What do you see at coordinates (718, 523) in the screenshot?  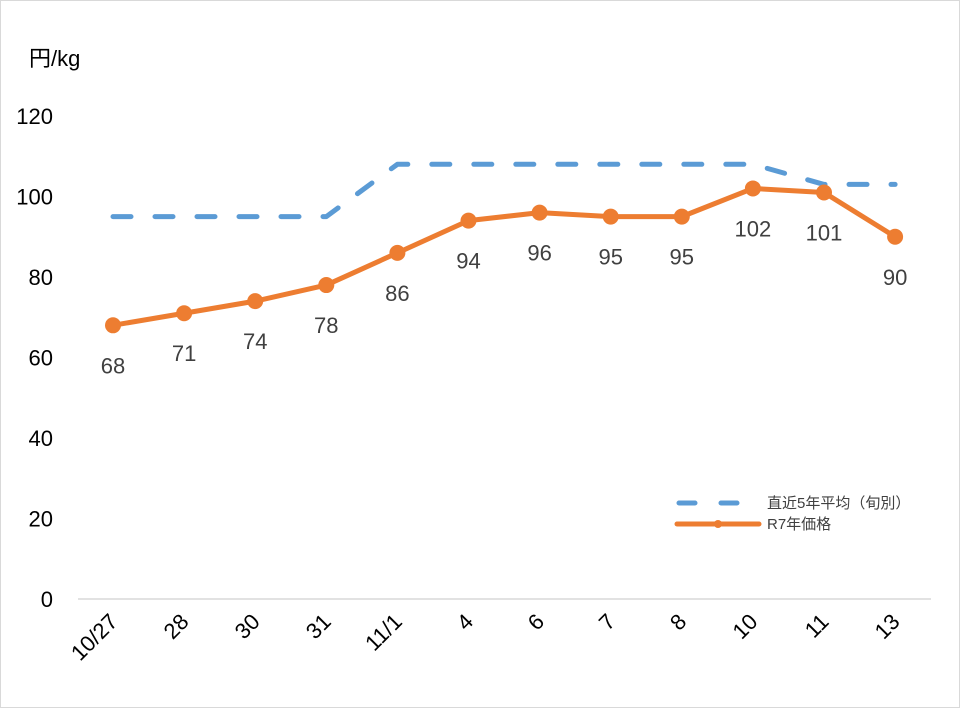 I see `line-with-marker-icon` at bounding box center [718, 523].